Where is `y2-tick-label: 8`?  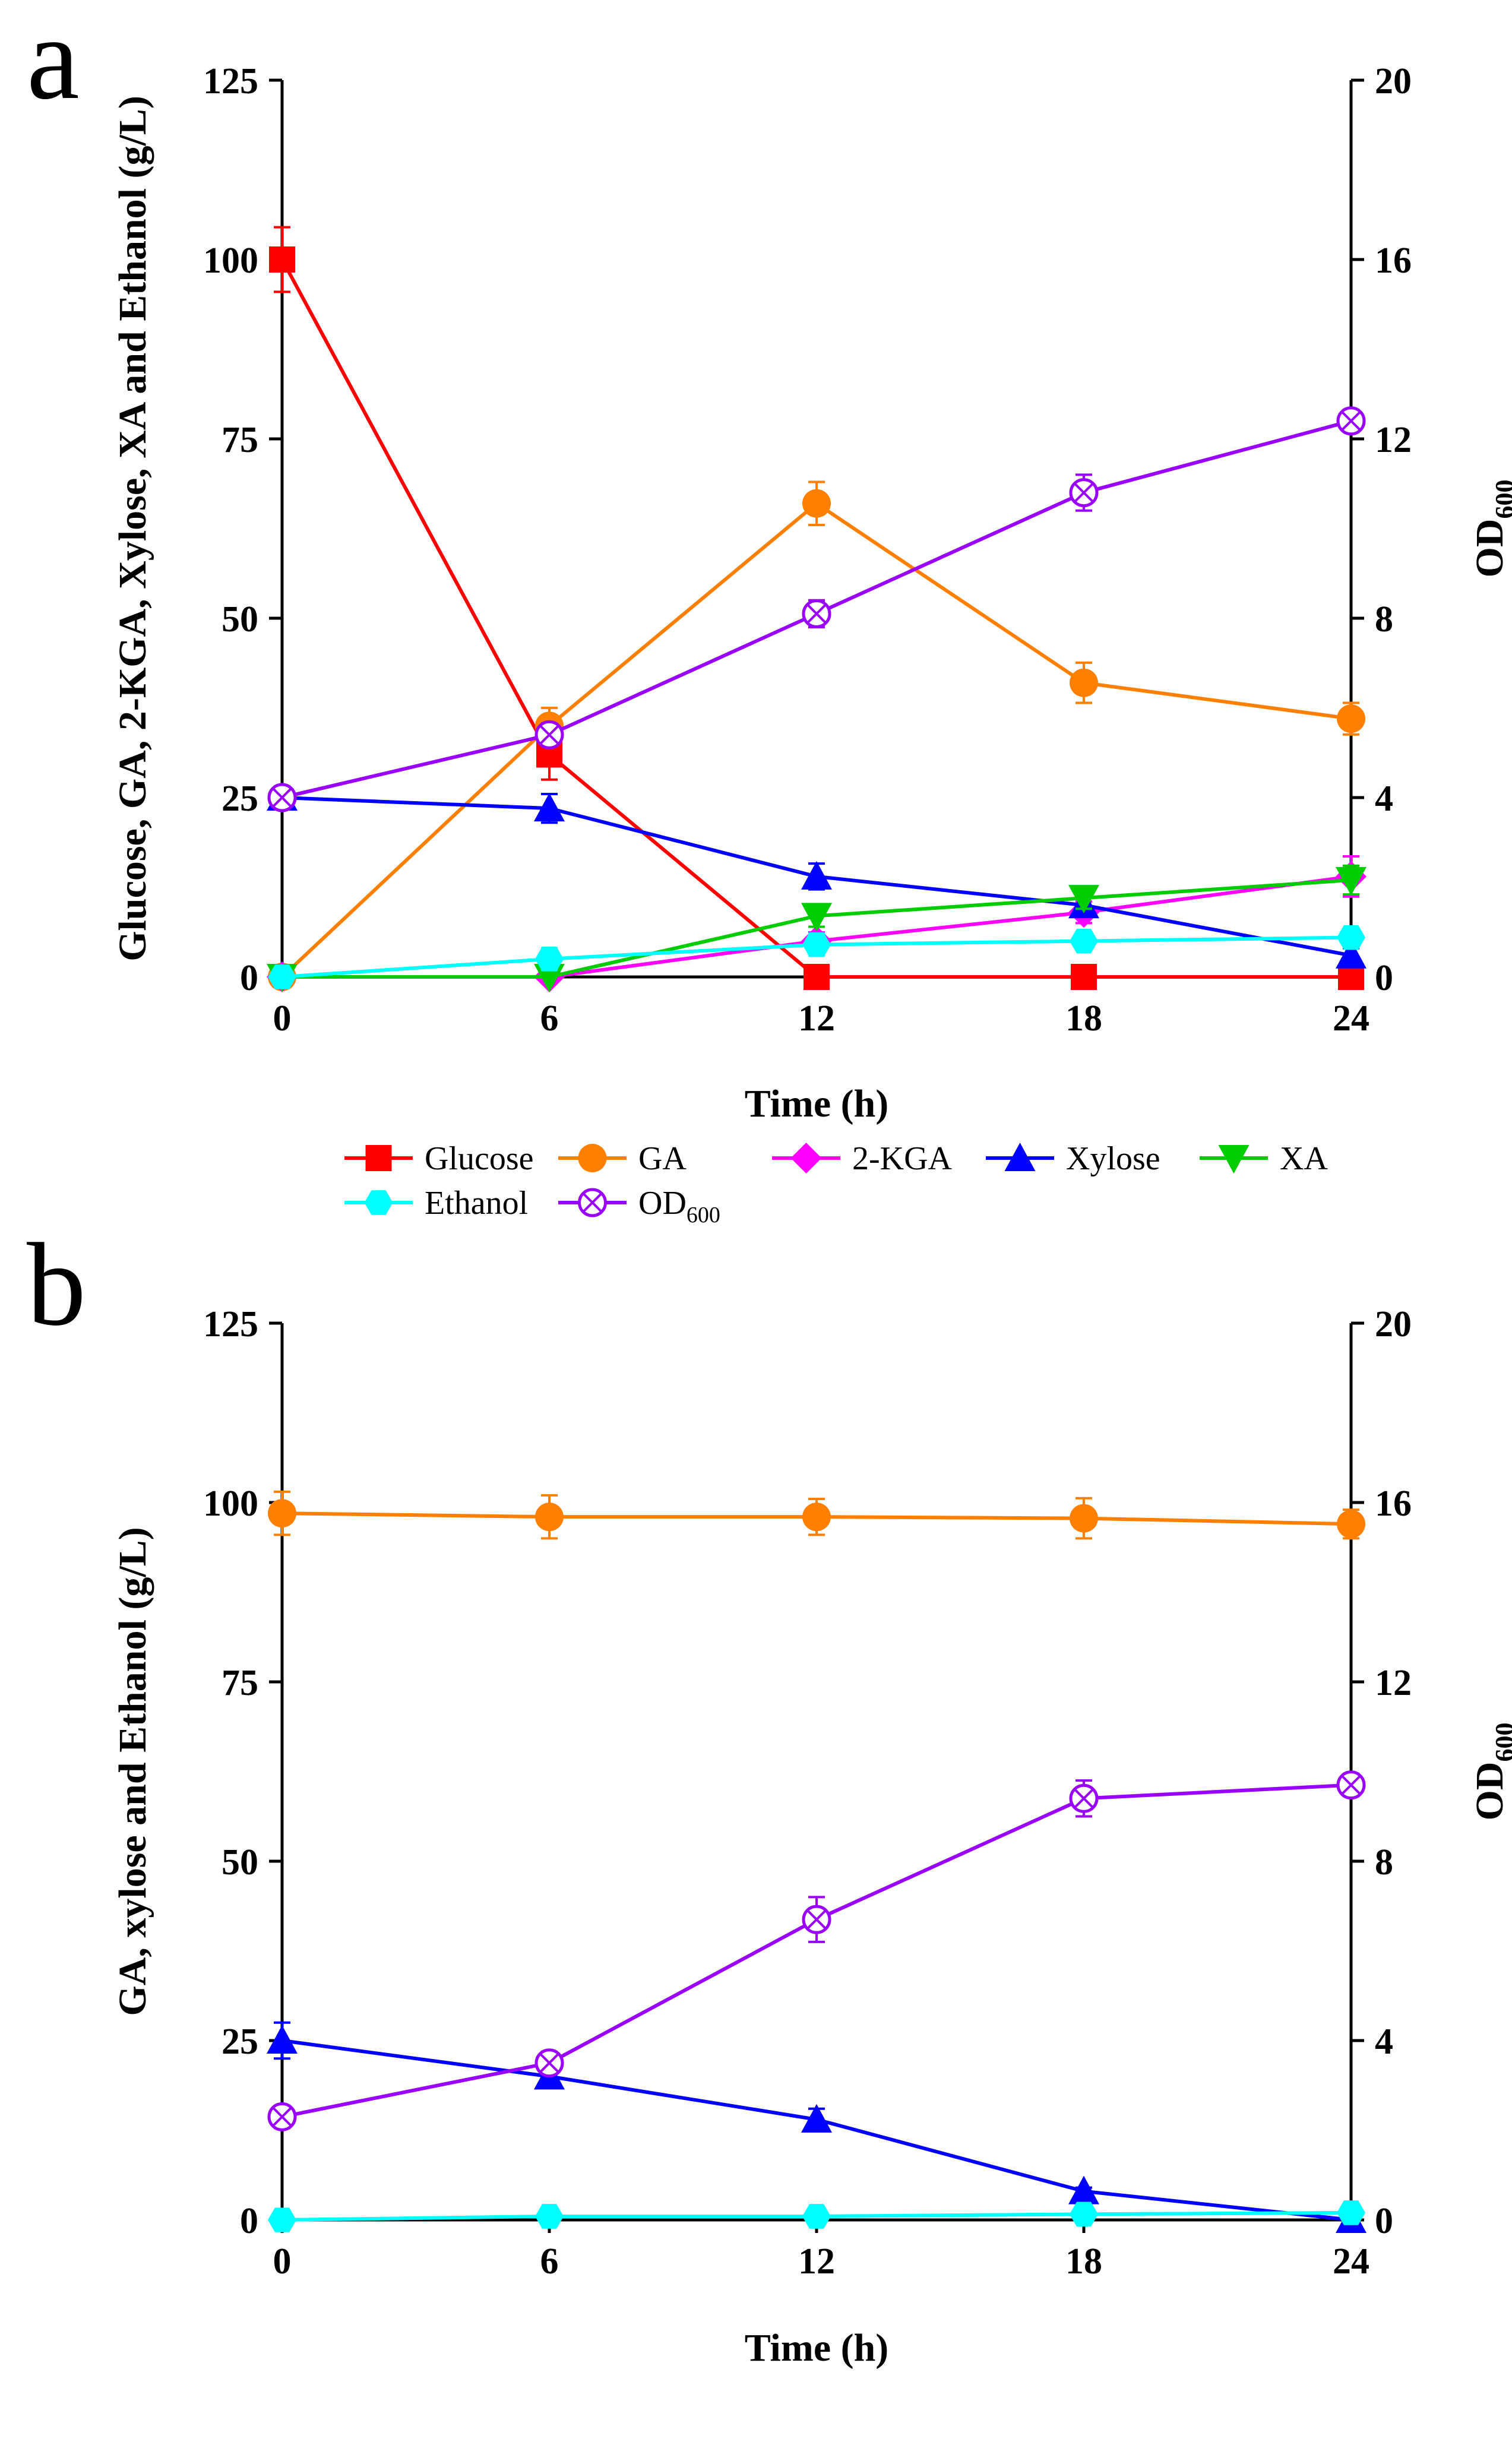 y2-tick-label: 8 is located at coordinates (1384, 619).